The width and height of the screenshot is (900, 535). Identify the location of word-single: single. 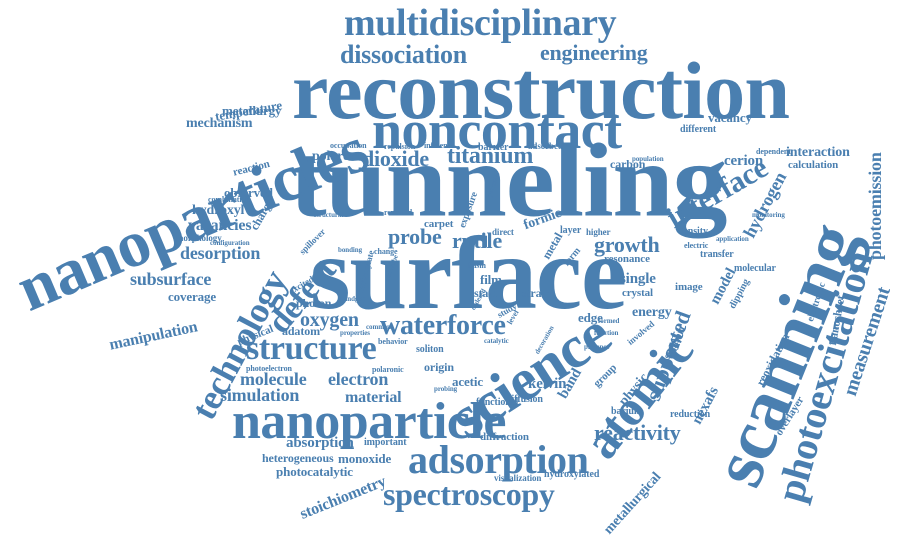
(638, 279).